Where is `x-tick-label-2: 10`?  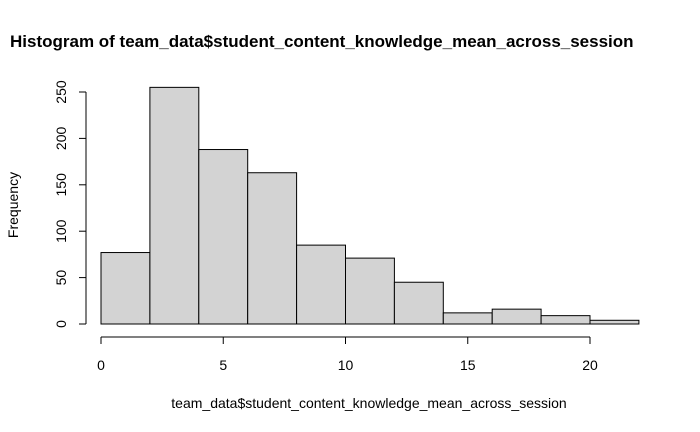 x-tick-label-2: 10 is located at coordinates (346, 365).